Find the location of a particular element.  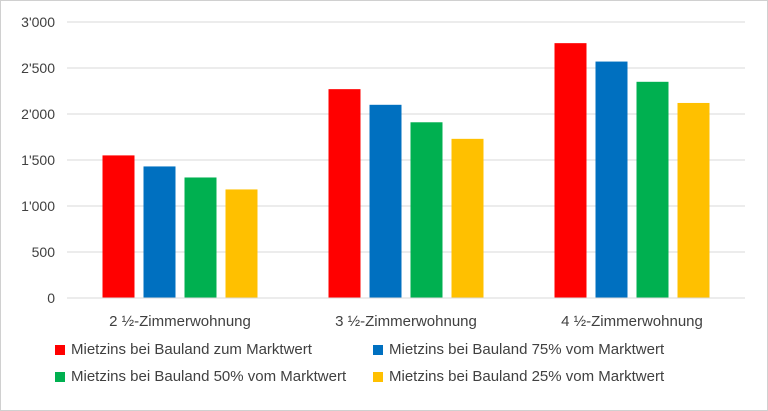

y-axis-ticks: 0 500 1'000 1'500 2'000 2'500 3'000 is located at coordinates (38, 160).